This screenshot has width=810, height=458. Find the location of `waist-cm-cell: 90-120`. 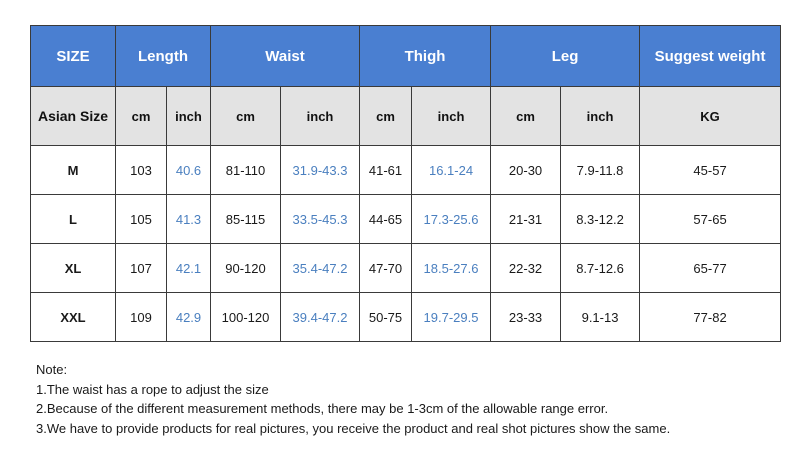

waist-cm-cell: 90-120 is located at coordinates (245, 268).